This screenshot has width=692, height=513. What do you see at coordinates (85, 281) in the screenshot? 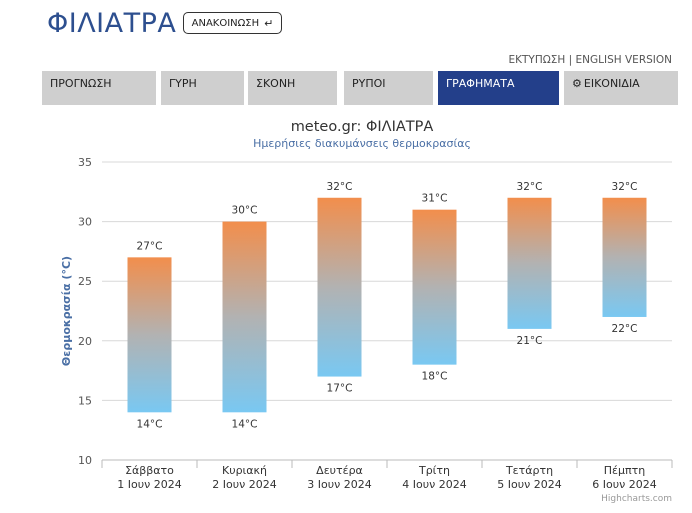
I see `y-tick-label: 25` at bounding box center [85, 281].